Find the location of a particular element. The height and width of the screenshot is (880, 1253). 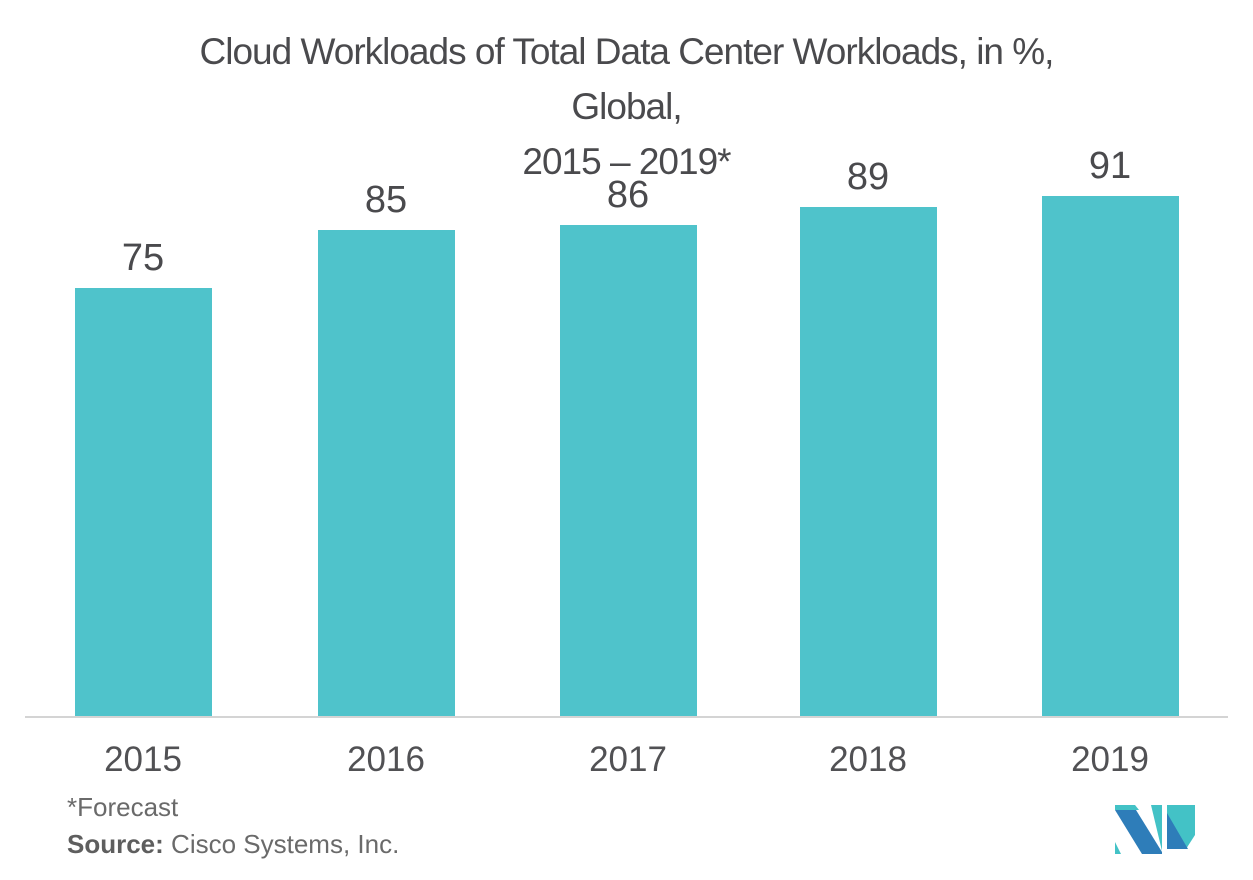

x-tick-2015: 2015 is located at coordinates (143, 759).